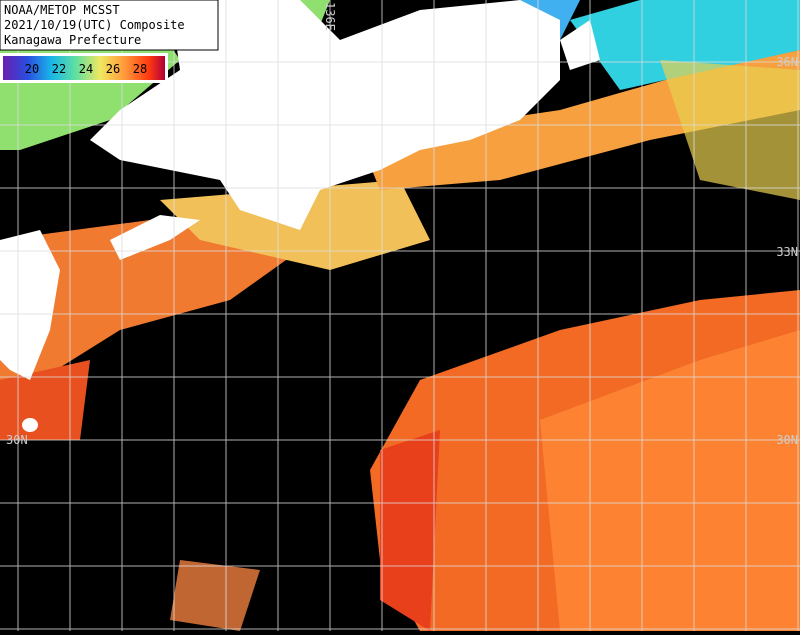 This screenshot has width=800, height=635. I want to click on colorbar: 20 22 24 26 28, so click(84, 68).